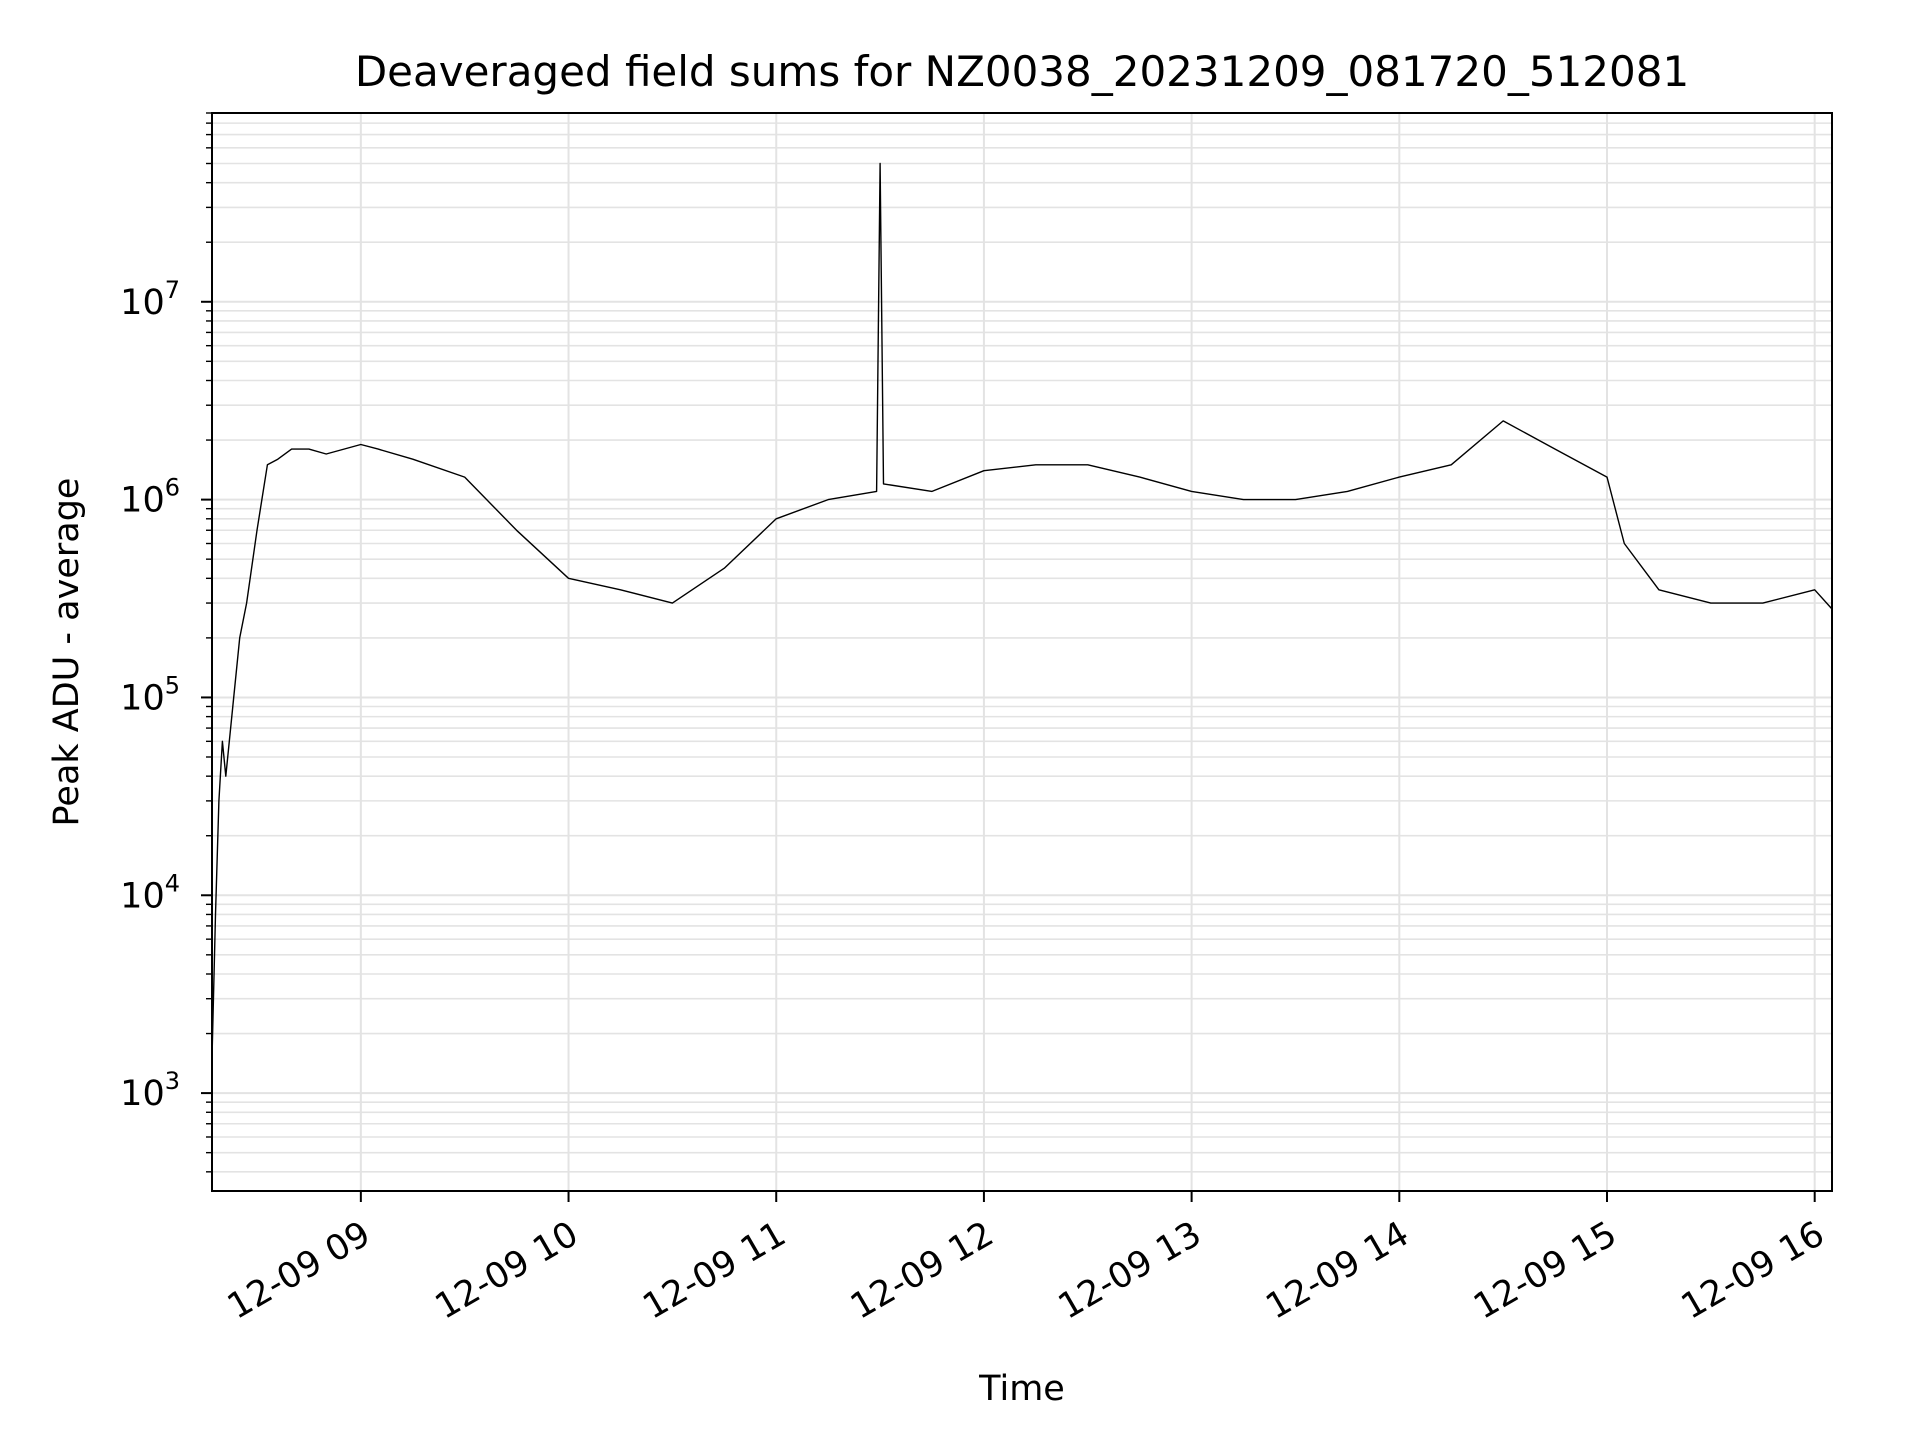 This screenshot has width=1920, height=1440. I want to click on y-tick-exponent: 3, so click(172, 1081).